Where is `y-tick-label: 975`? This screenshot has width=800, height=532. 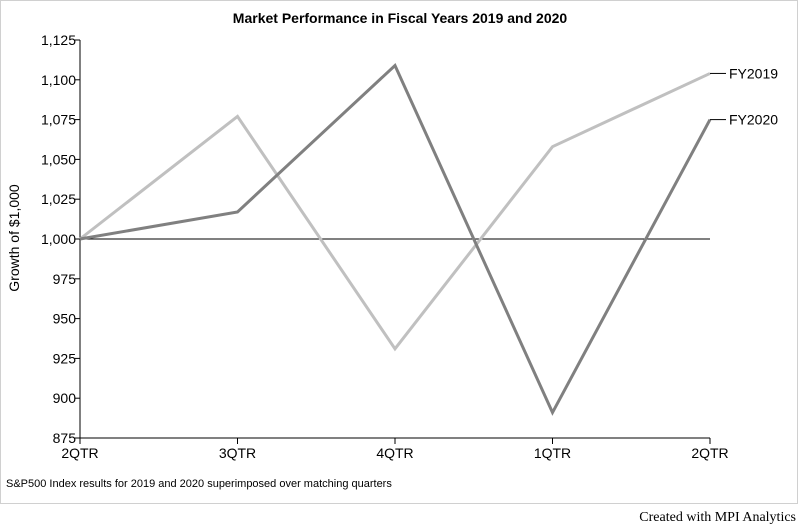 y-tick-label: 975 is located at coordinates (65, 279).